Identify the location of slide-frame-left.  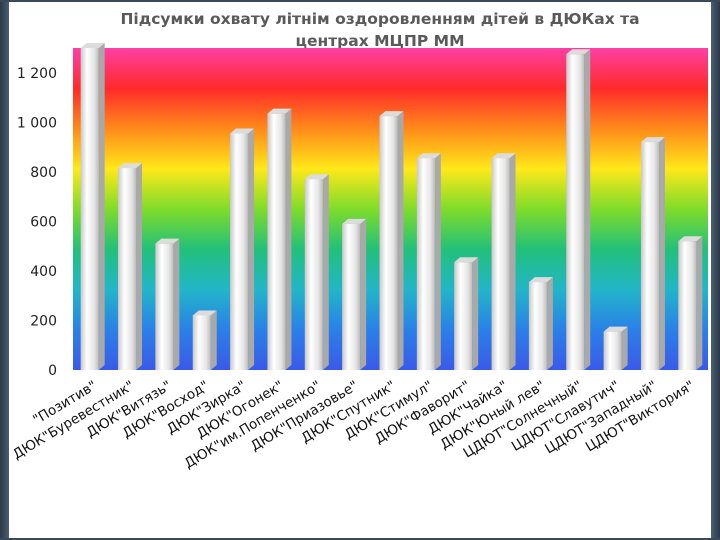
(4, 270).